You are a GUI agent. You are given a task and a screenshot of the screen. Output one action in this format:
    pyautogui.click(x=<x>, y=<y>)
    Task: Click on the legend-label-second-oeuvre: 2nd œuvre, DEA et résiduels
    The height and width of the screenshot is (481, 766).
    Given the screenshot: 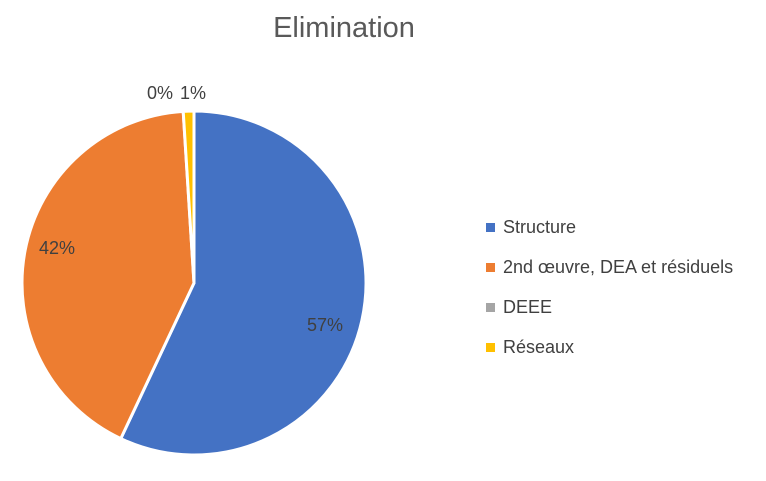 What is the action you would take?
    pyautogui.click(x=618, y=266)
    